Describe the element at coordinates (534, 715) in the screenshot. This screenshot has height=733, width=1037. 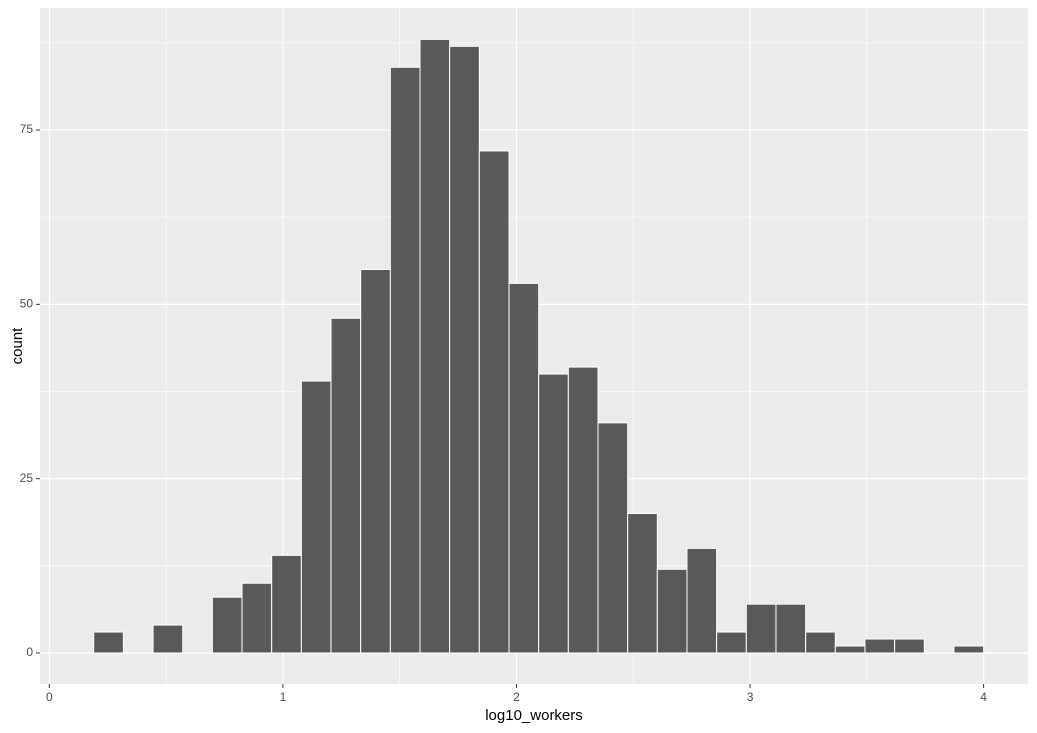
I see `x-axis-title: log10_workers` at that location.